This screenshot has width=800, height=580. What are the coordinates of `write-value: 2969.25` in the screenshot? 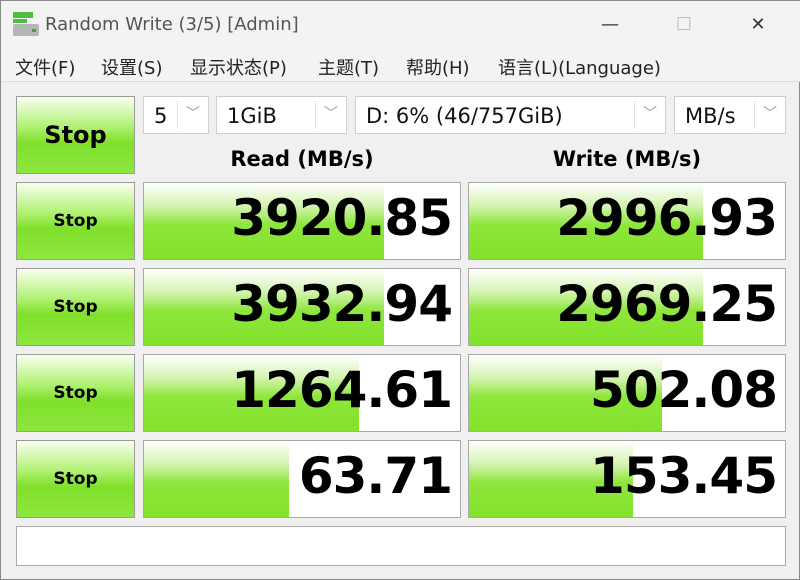 It's located at (667, 304).